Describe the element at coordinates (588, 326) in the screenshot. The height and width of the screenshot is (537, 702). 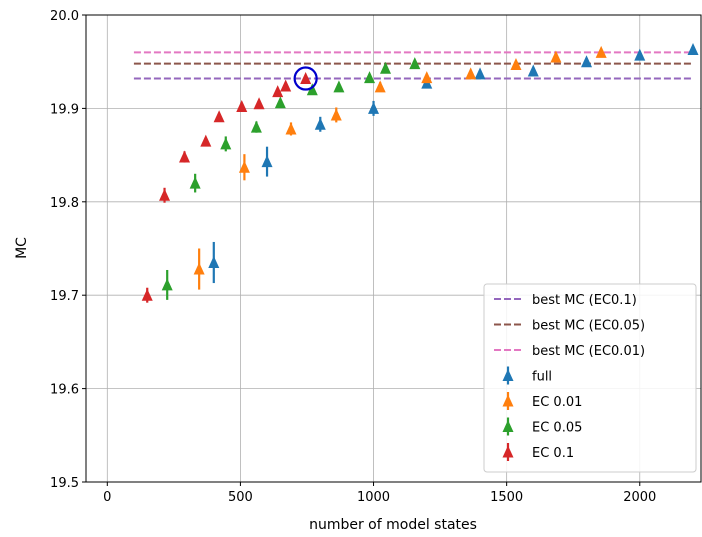
I see `legend-label: best MC (EC0.05)` at that location.